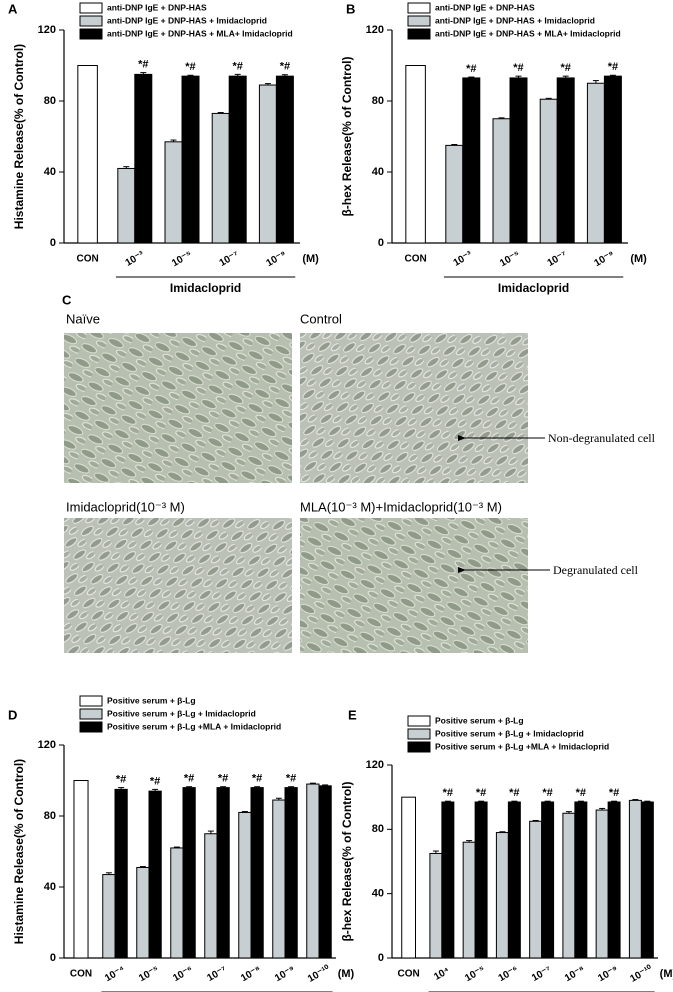 The width and height of the screenshot is (673, 992). What do you see at coordinates (13, 8) in the screenshot?
I see `panel-letter: A` at bounding box center [13, 8].